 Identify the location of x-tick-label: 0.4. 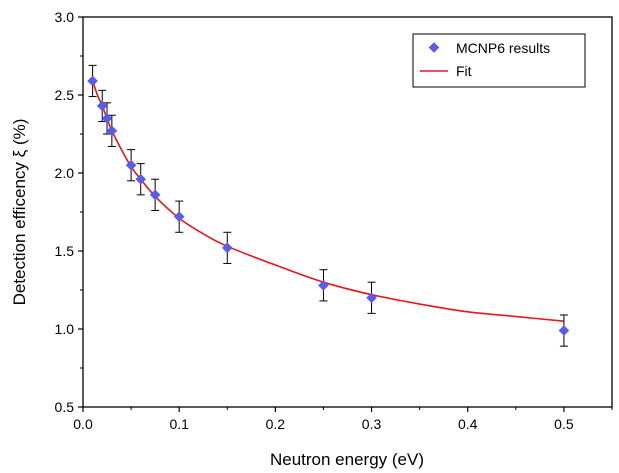
(468, 424).